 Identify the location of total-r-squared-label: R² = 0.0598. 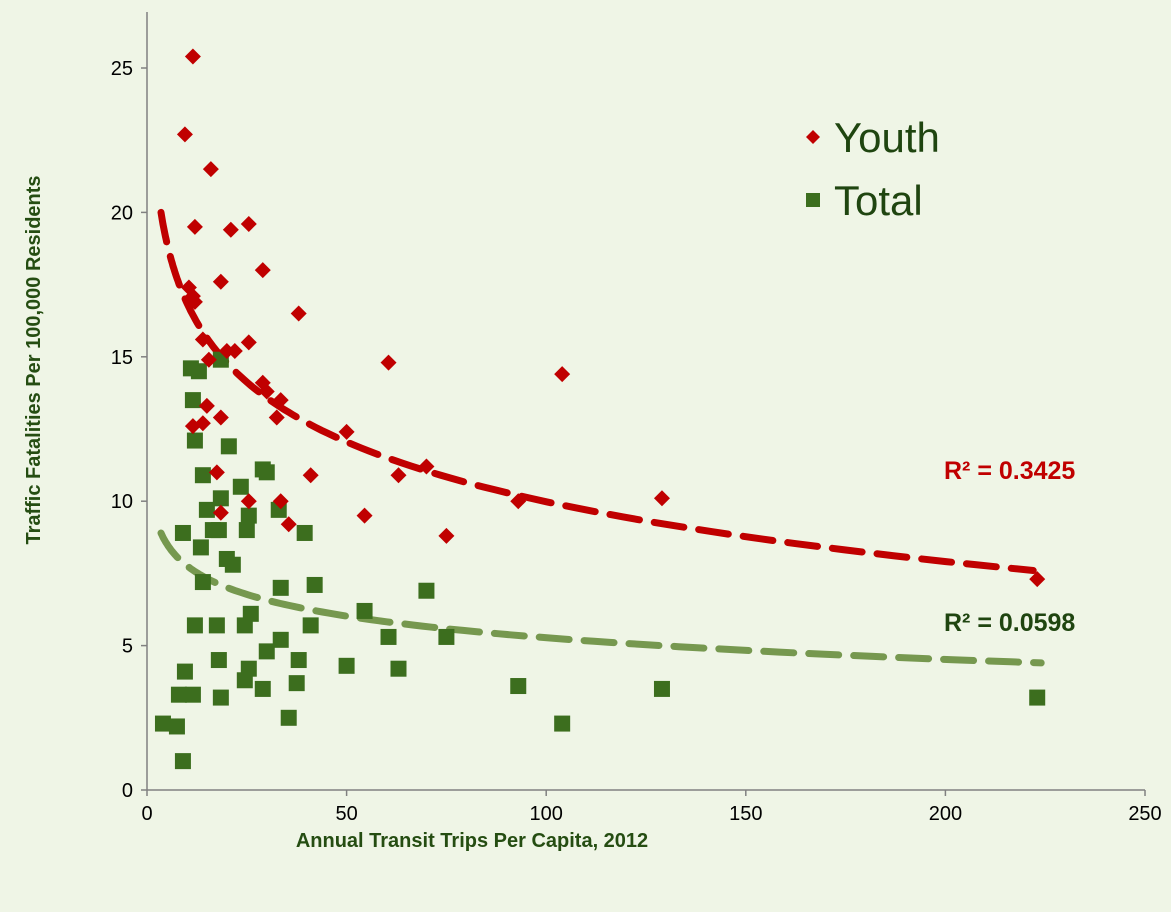
(1009, 623).